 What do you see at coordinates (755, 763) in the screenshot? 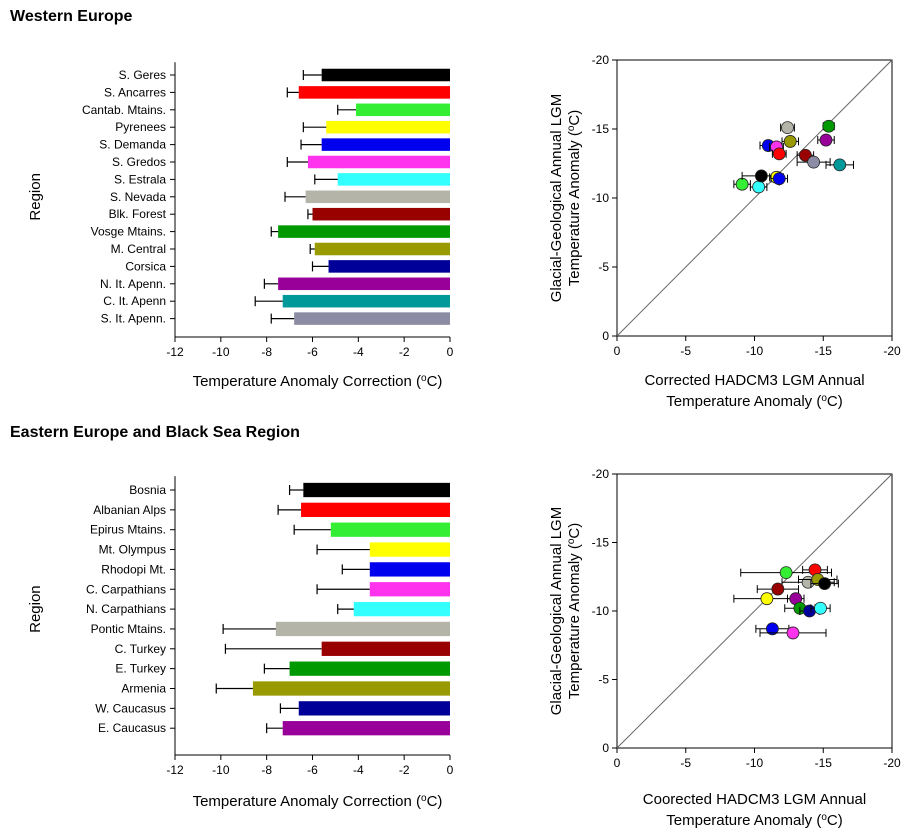
I see `x-tick-label-2: -10` at bounding box center [755, 763].